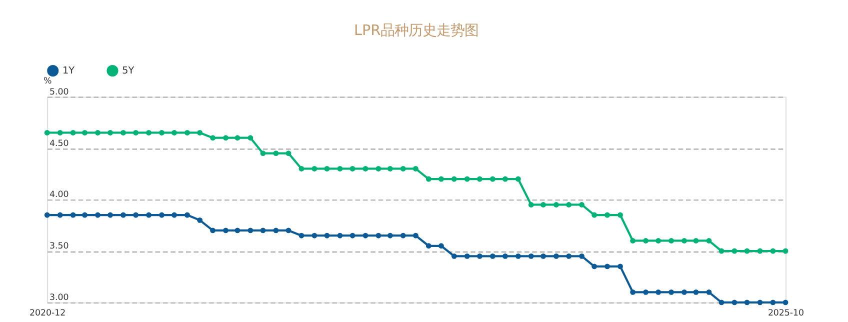  Describe the element at coordinates (128, 71) in the screenshot. I see `legend-label: 5Y` at that location.